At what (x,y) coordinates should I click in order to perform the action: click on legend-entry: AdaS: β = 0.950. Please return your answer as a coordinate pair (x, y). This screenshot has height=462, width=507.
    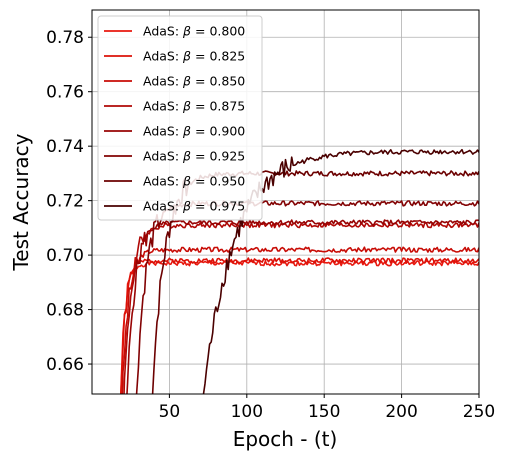
    Looking at the image, I should click on (194, 181).